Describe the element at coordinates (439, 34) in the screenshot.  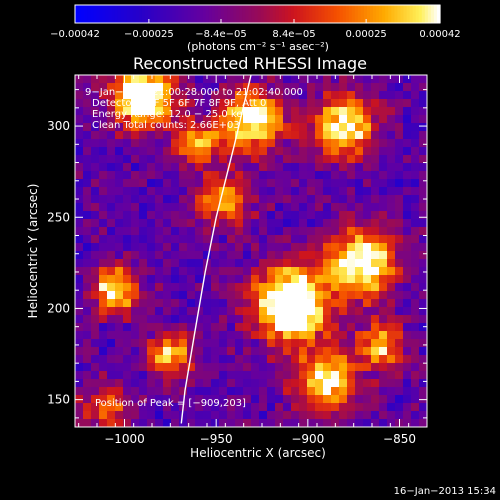
I see `colorbar-tick-label: 0.00042` at that location.